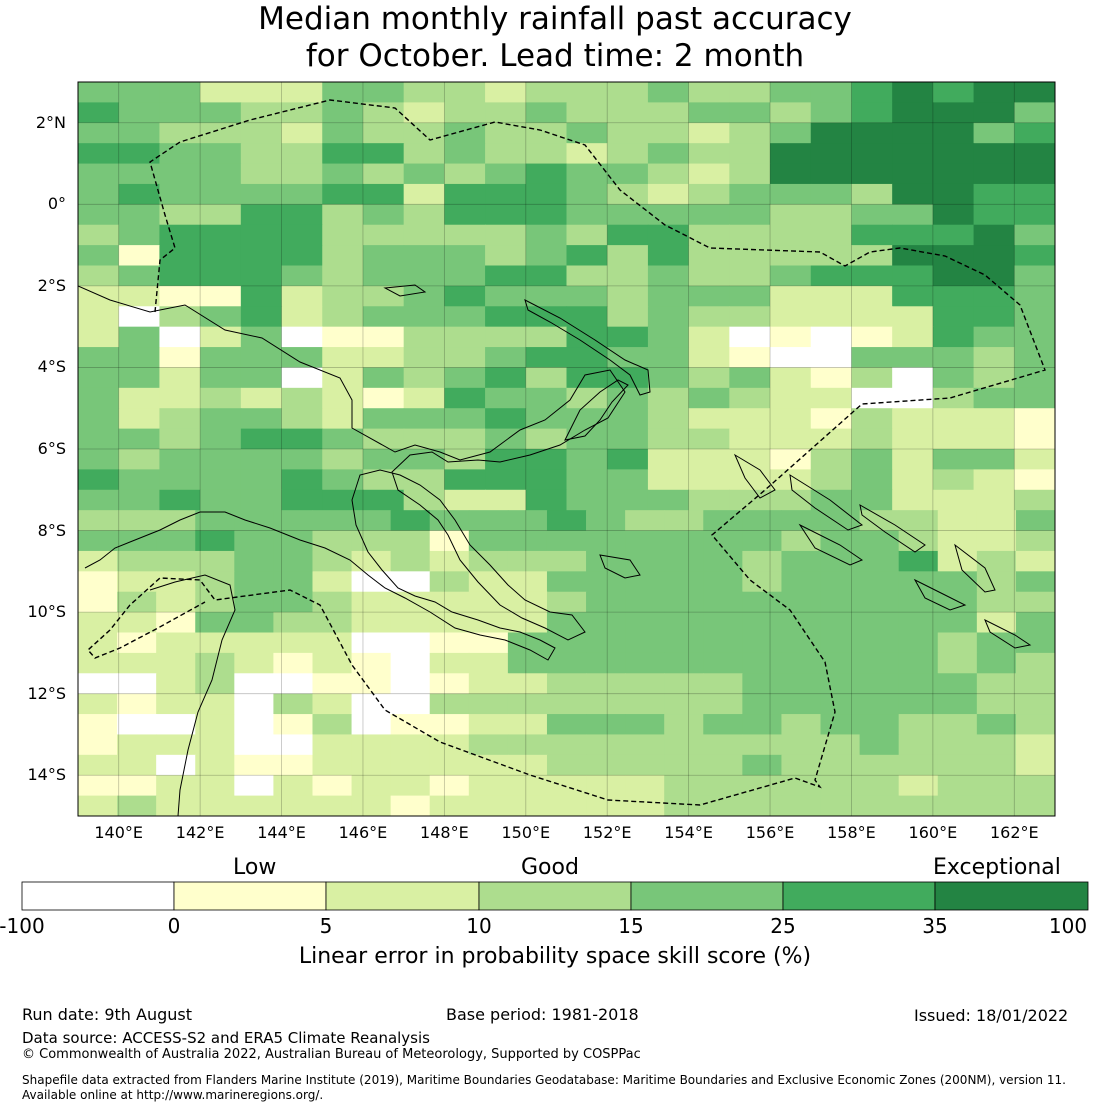 This screenshot has width=1110, height=1110. What do you see at coordinates (51, 285) in the screenshot?
I see `latitude-tick-label: 2°S` at bounding box center [51, 285].